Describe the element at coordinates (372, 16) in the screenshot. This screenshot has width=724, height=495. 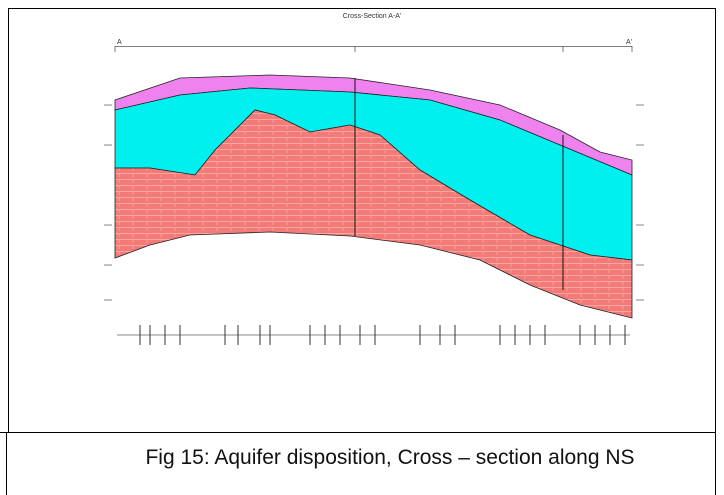
I see `figure-title: Cross-Section A-A'` at that location.